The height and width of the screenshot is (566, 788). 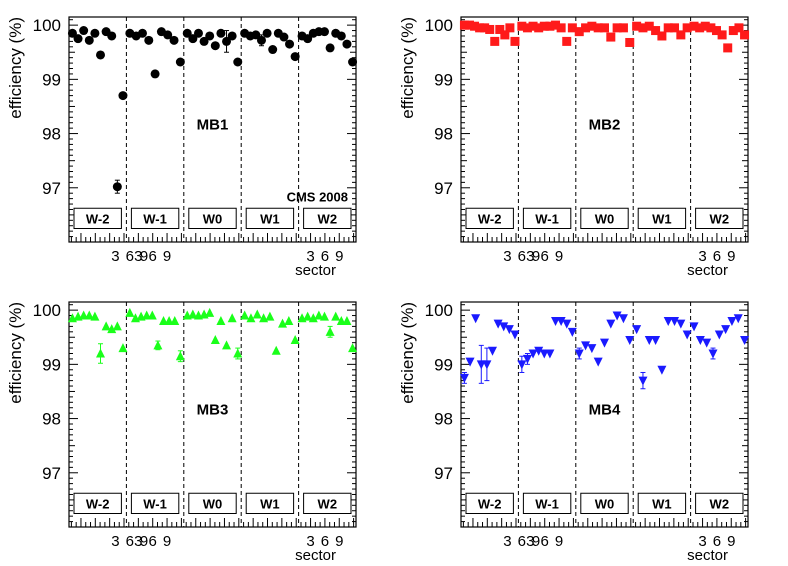 What do you see at coordinates (507, 256) in the screenshot?
I see `x-tick-label-w0: 3` at bounding box center [507, 256].